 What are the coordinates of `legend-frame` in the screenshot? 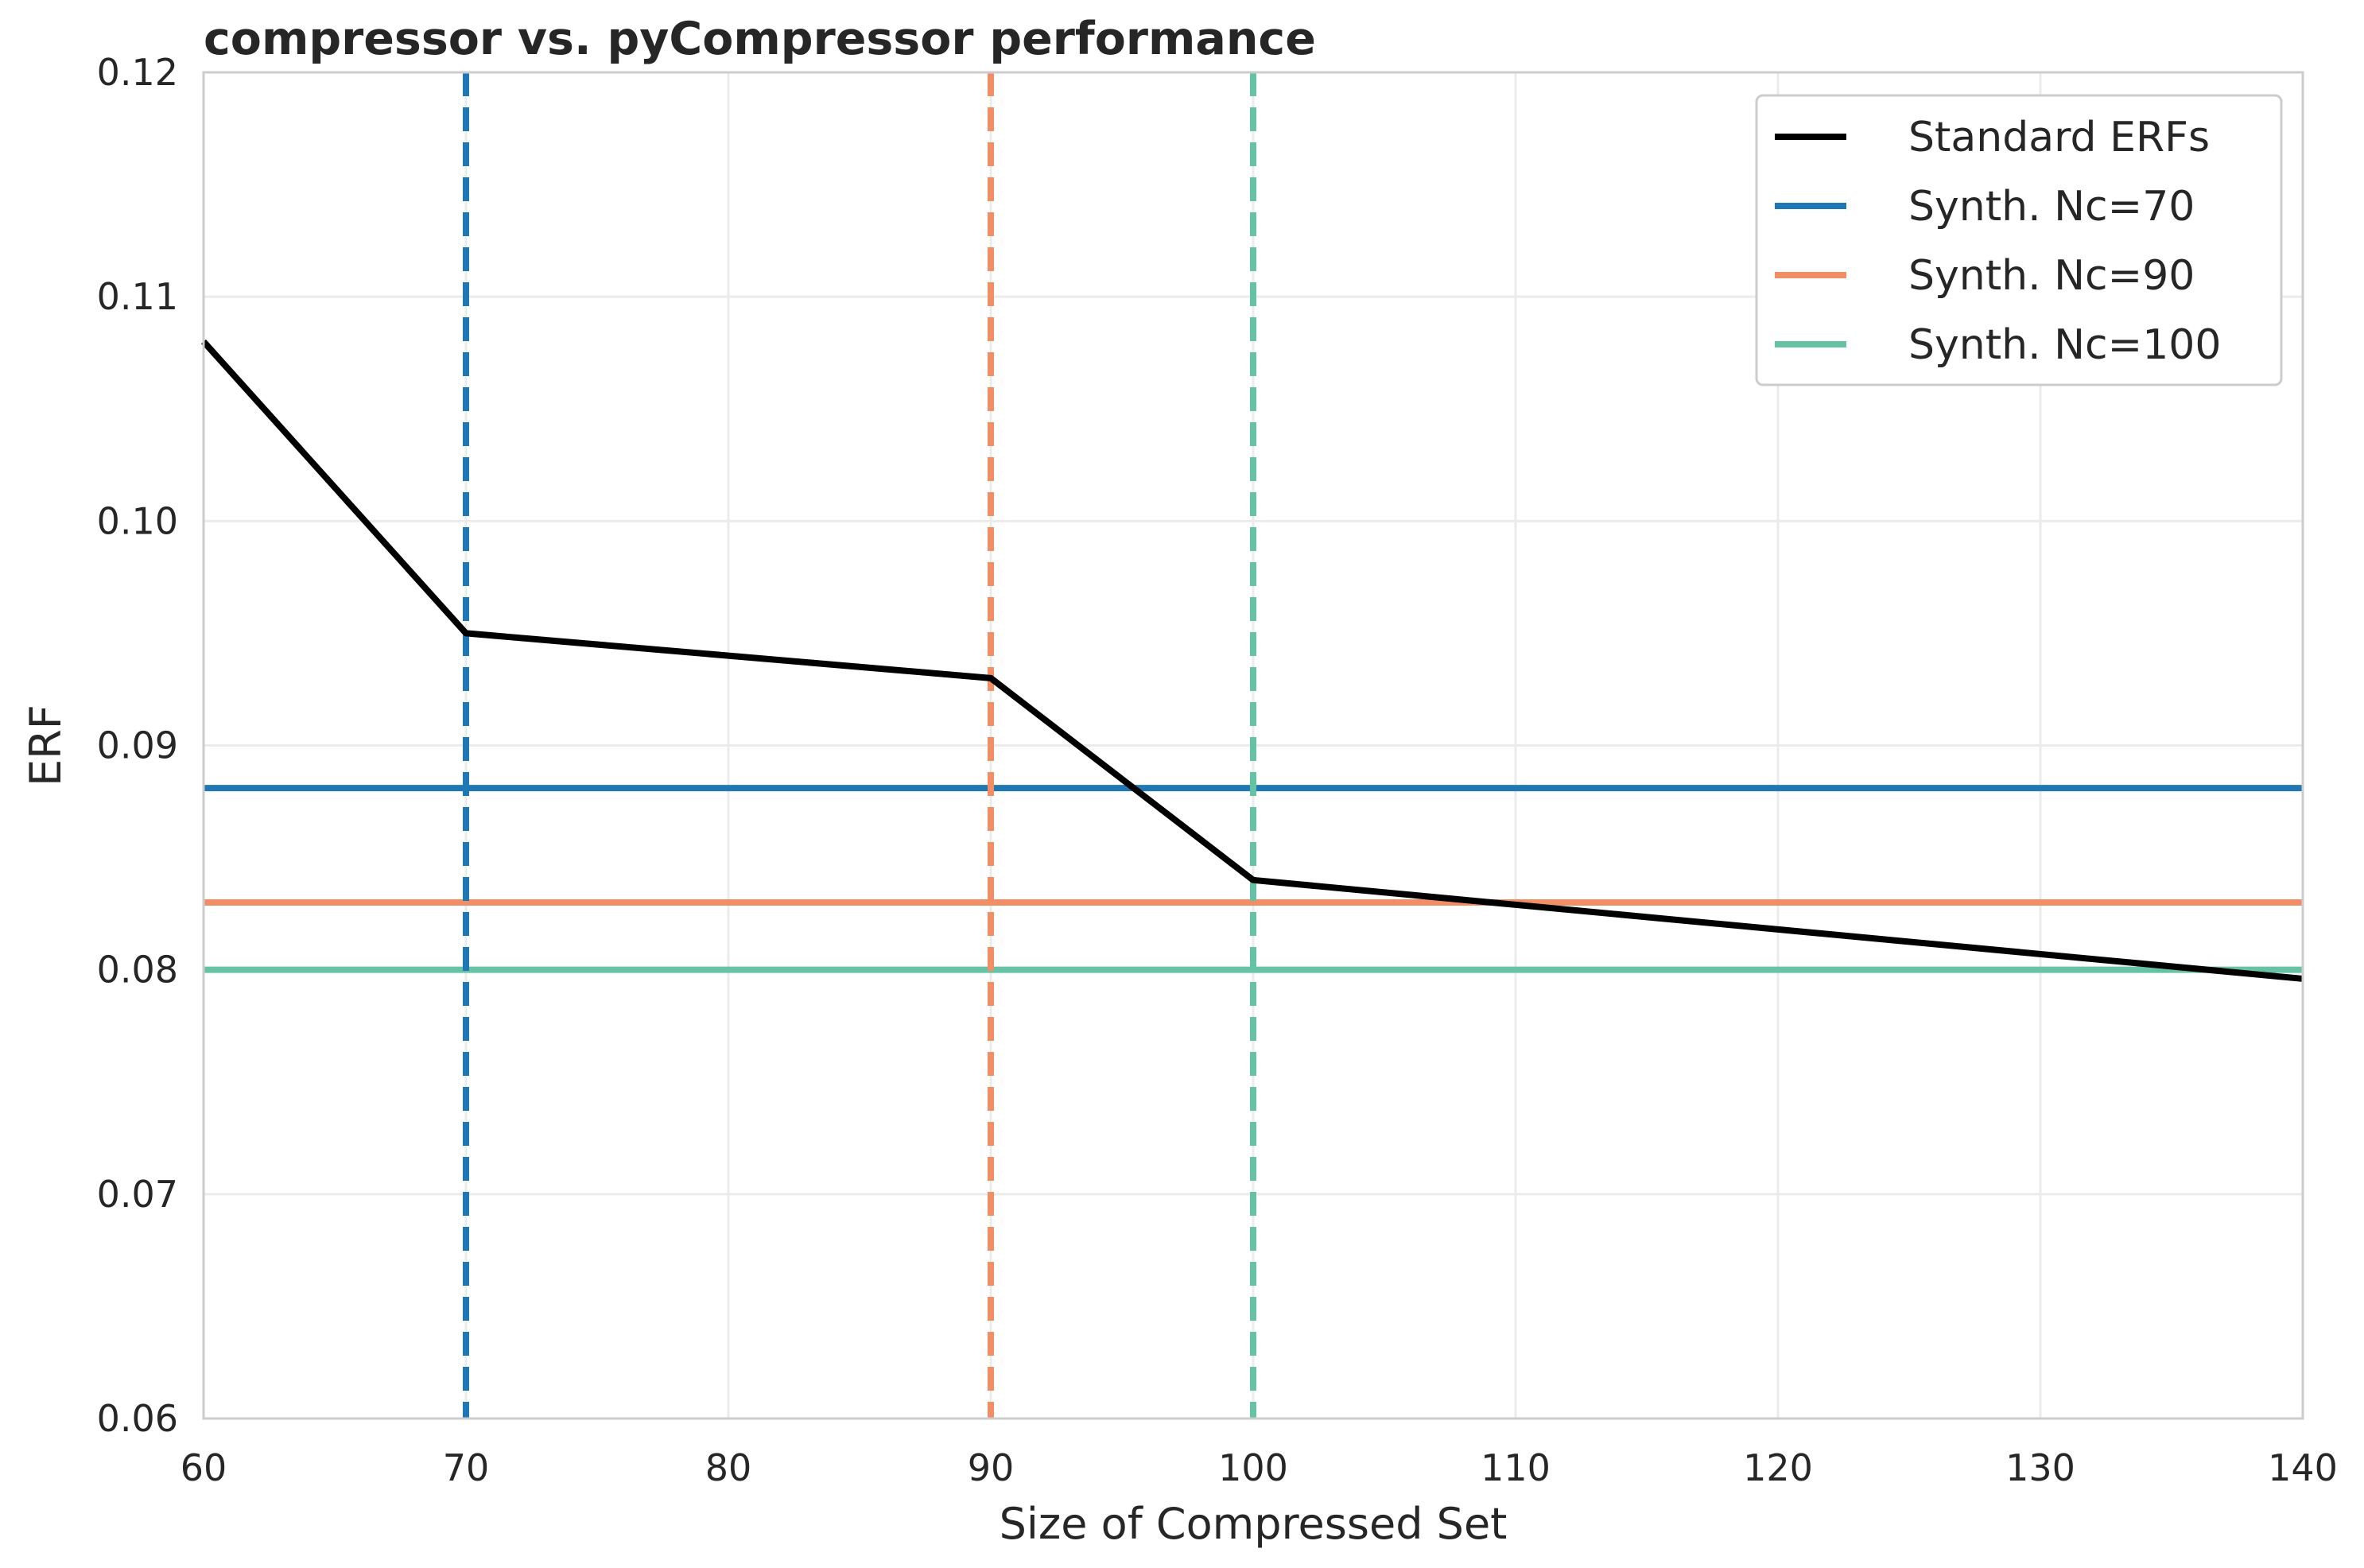 It's located at (2019, 240).